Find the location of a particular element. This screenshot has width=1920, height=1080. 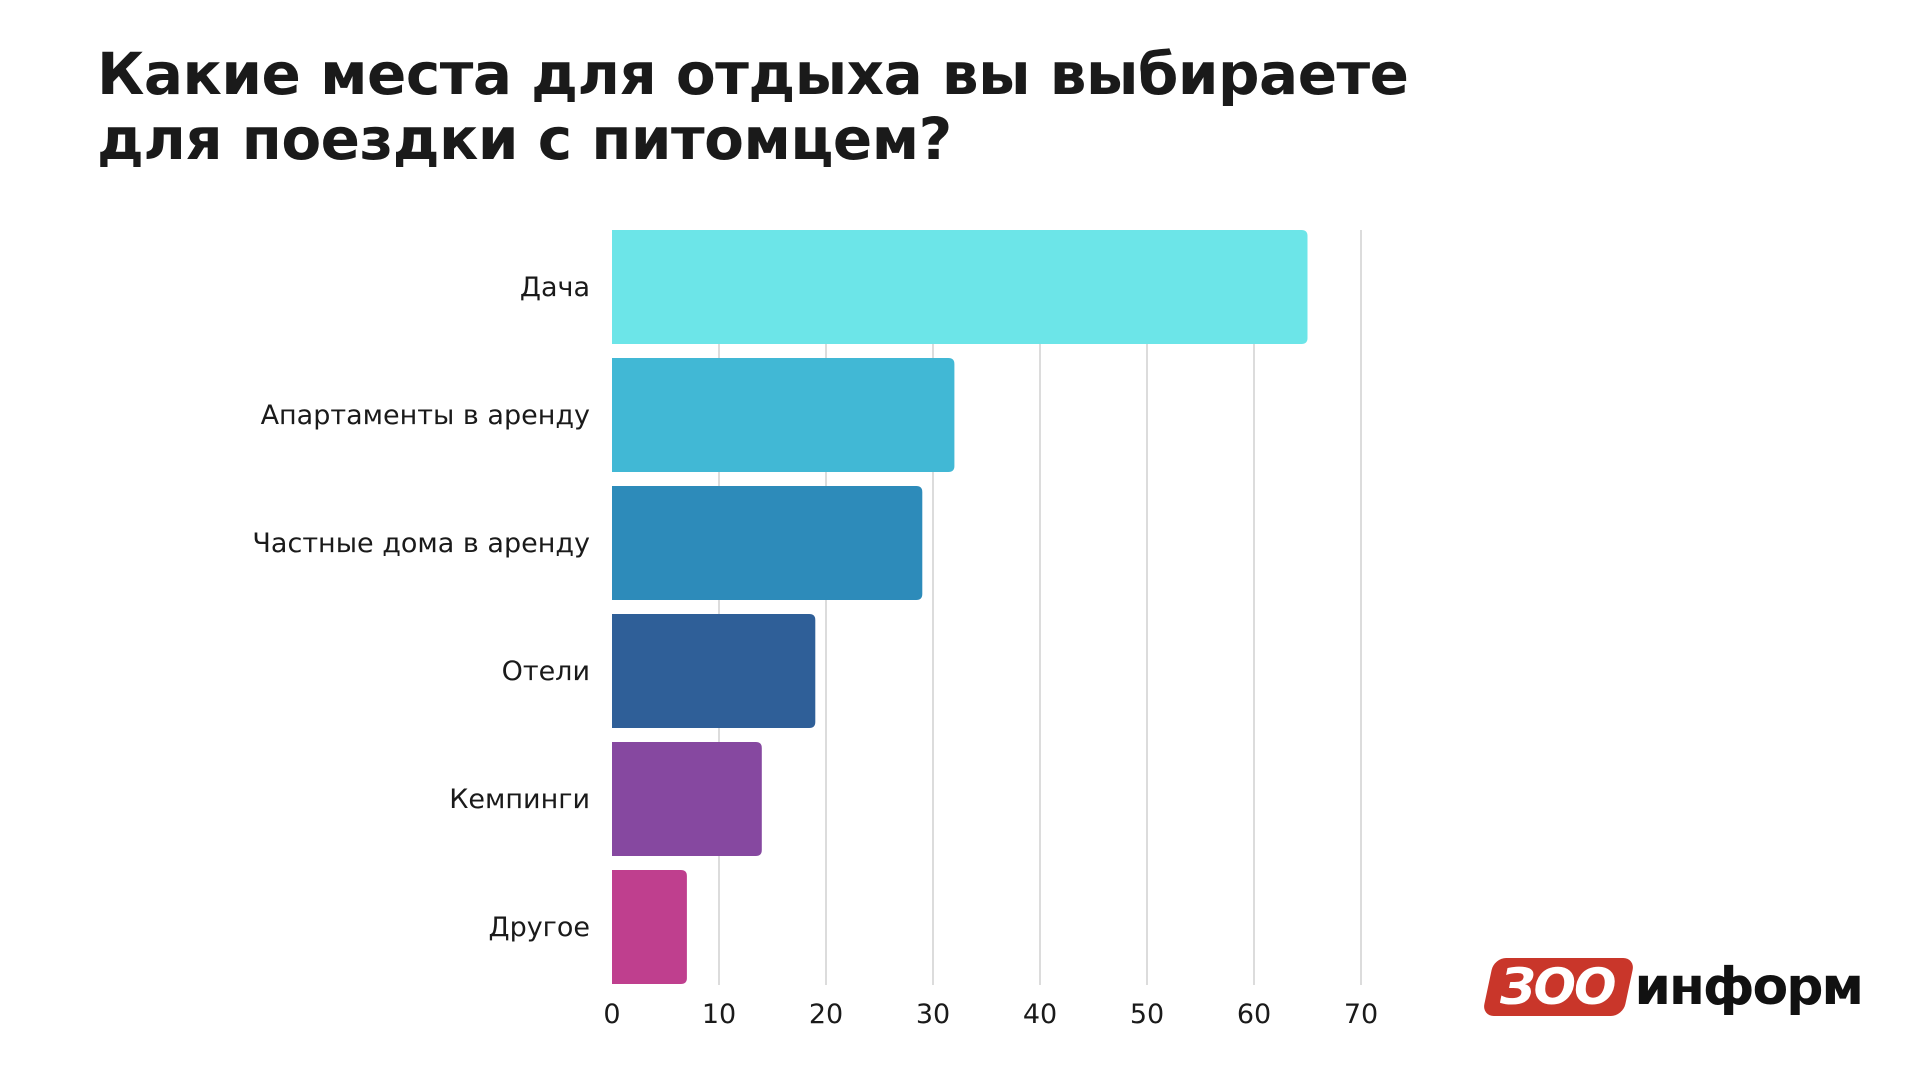

logo-zoo-text: ЗОО is located at coordinates (1558, 987).